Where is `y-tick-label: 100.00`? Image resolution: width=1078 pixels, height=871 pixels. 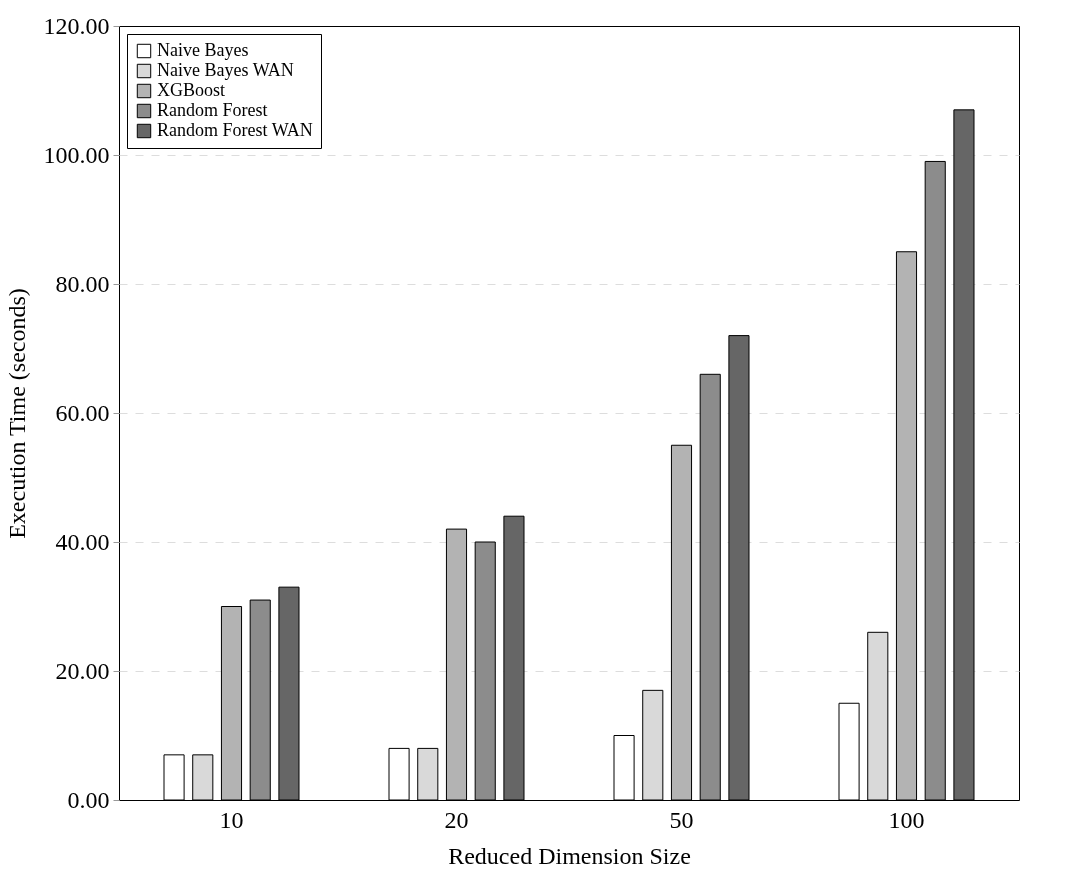
y-tick-label: 100.00 is located at coordinates (76, 154).